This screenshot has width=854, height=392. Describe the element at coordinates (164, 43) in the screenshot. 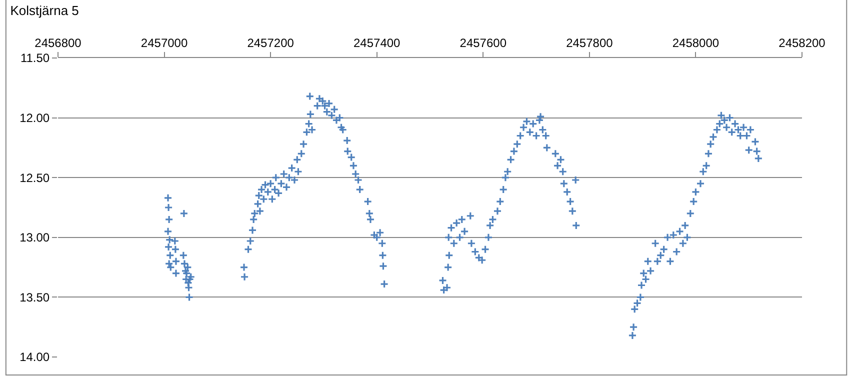

I see `x-tick-label: 2457000` at that location.